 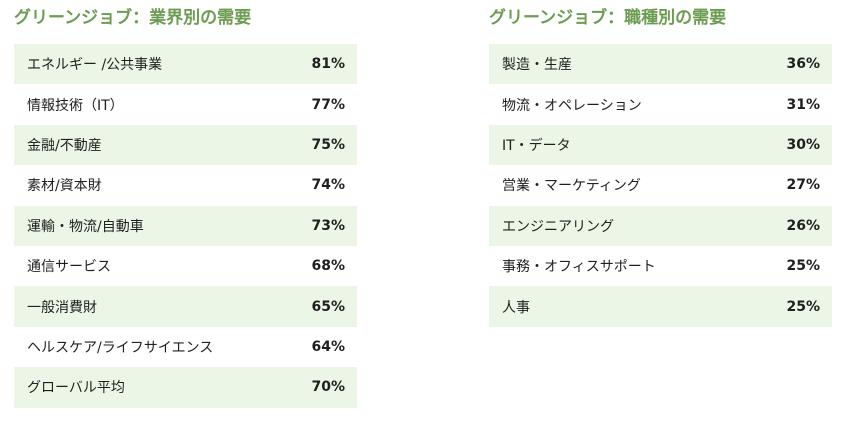 What do you see at coordinates (328, 306) in the screenshot?
I see `row-value: 65%` at bounding box center [328, 306].